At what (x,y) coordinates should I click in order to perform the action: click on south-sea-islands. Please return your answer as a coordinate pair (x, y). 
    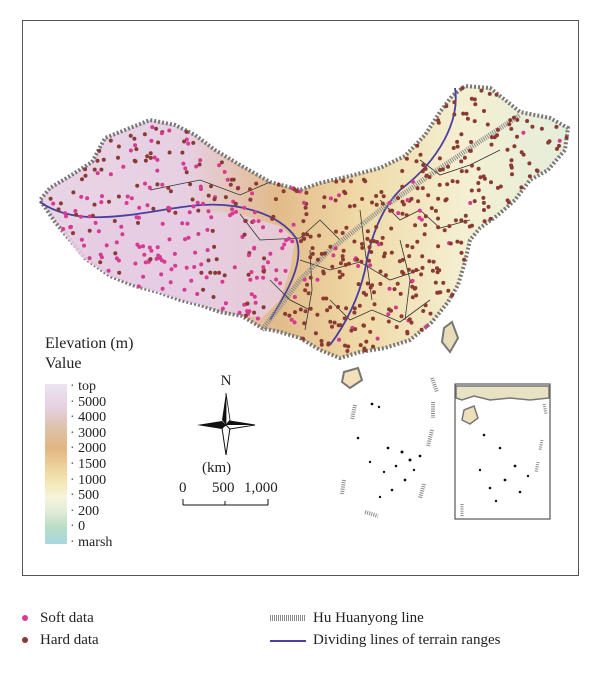
    Looking at the image, I should click on (389, 450).